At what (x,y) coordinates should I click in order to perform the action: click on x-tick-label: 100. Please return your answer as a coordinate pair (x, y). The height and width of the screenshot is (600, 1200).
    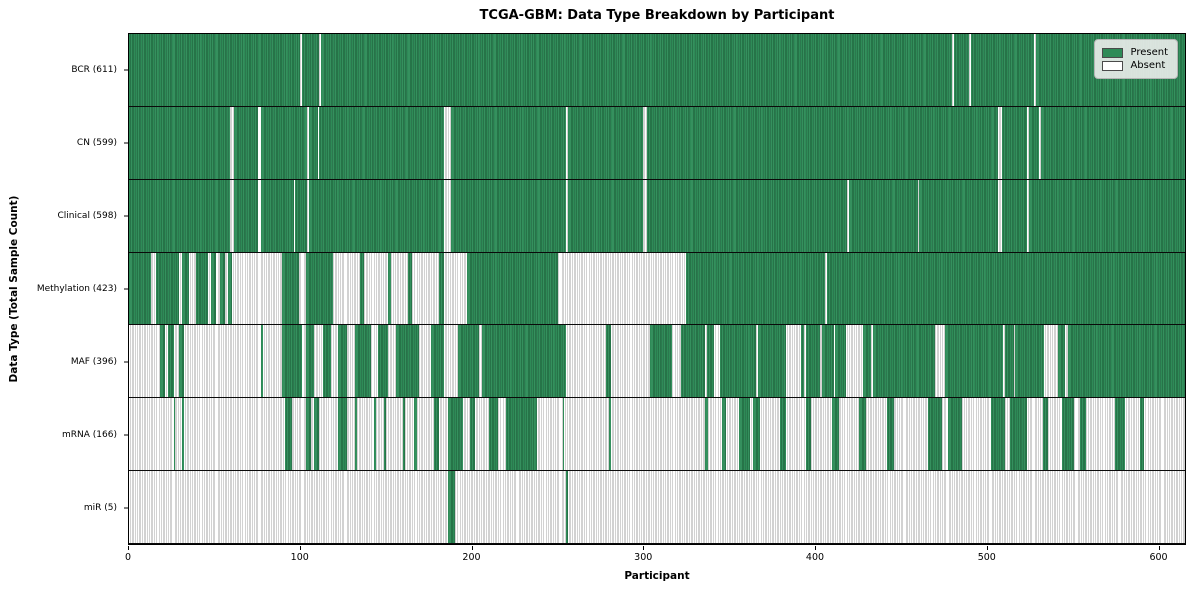
    Looking at the image, I should click on (299, 557).